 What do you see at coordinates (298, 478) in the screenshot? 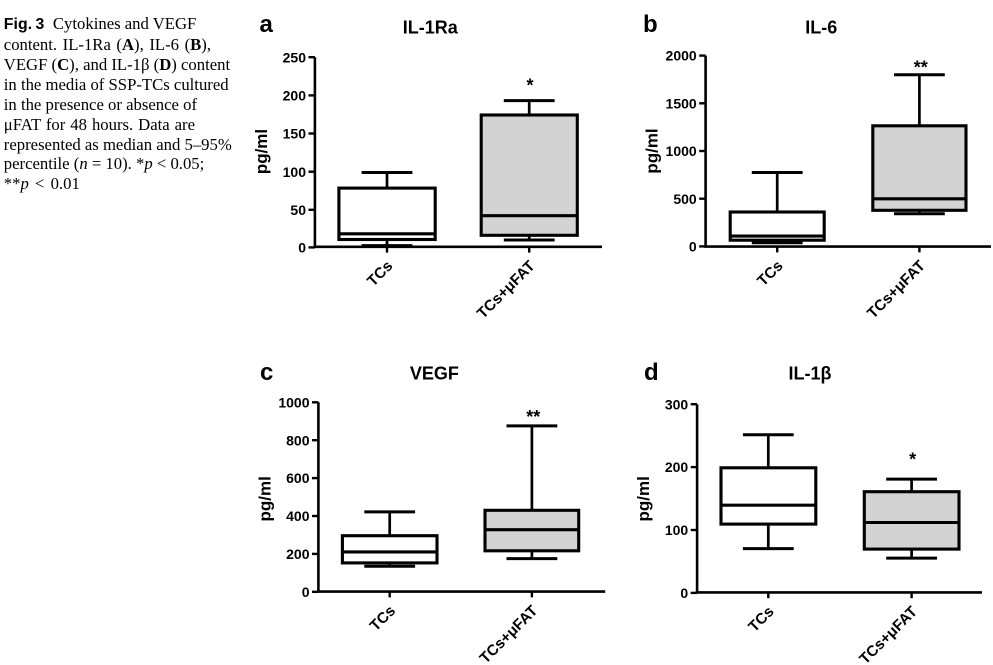
I see `svg-text: 600` at bounding box center [298, 478].